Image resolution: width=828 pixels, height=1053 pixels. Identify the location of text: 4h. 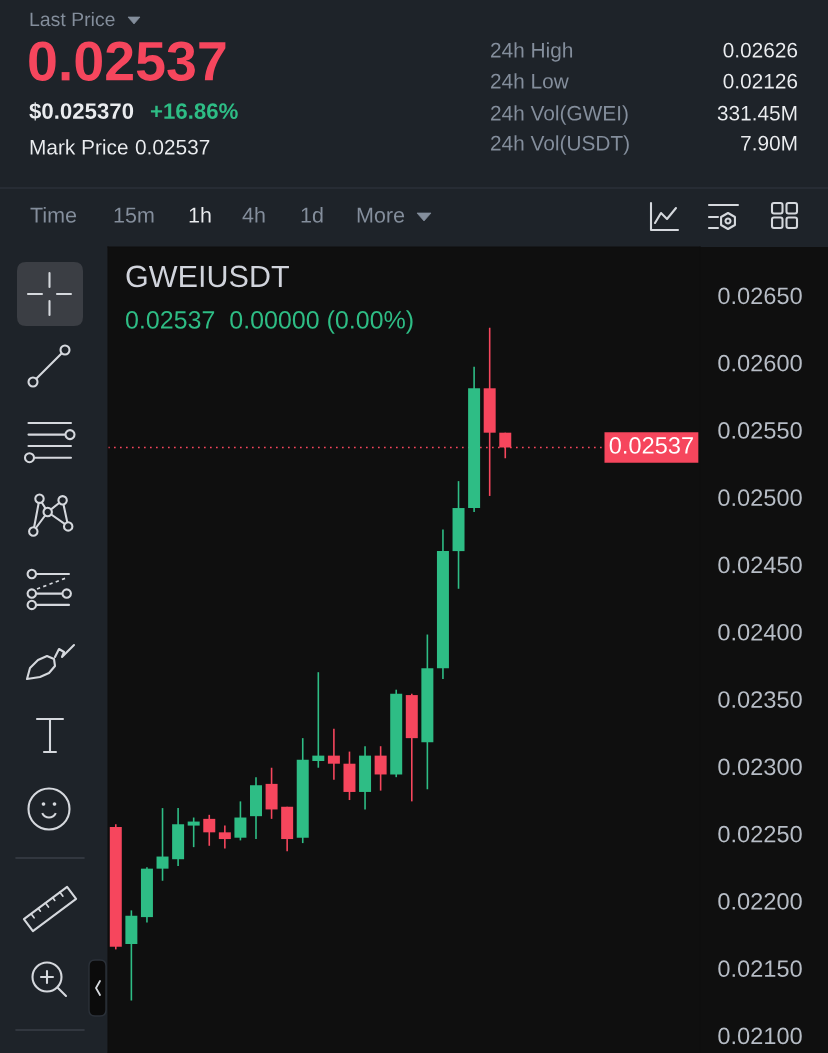
(253, 214).